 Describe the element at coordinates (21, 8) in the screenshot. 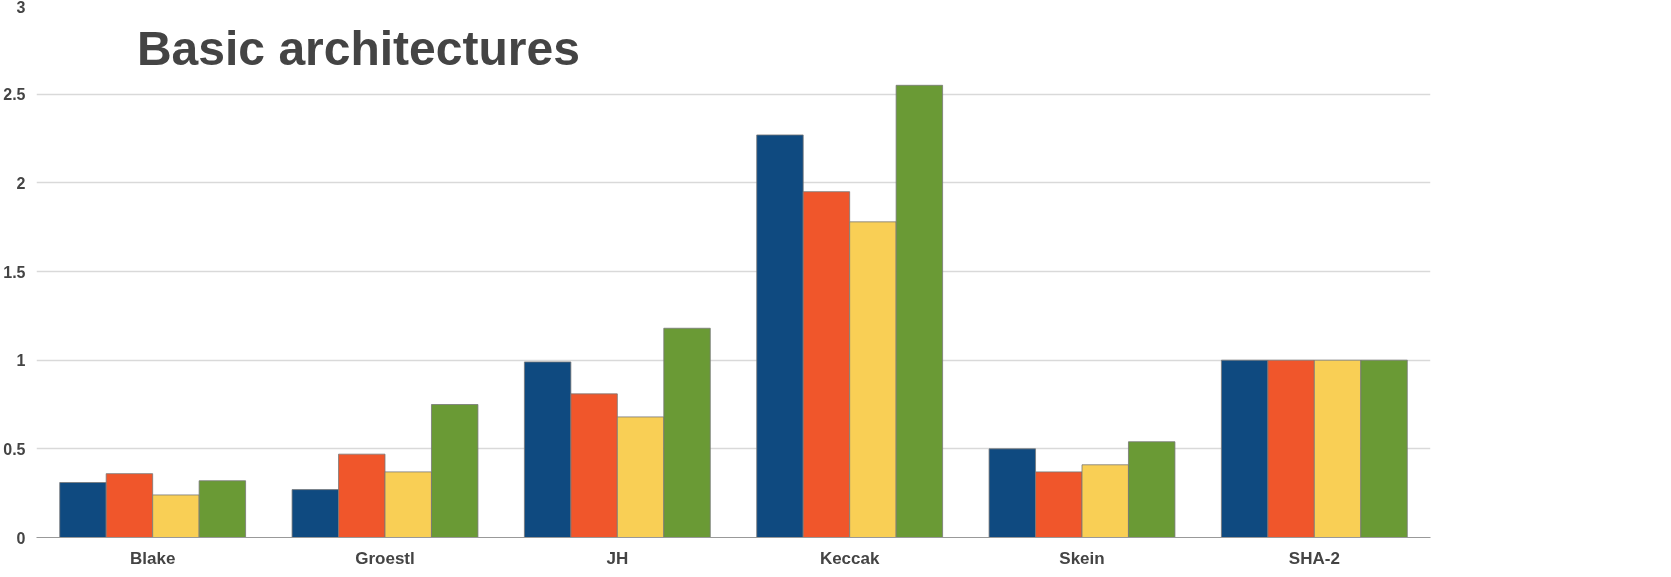

I see `y-tick-label: 3` at that location.